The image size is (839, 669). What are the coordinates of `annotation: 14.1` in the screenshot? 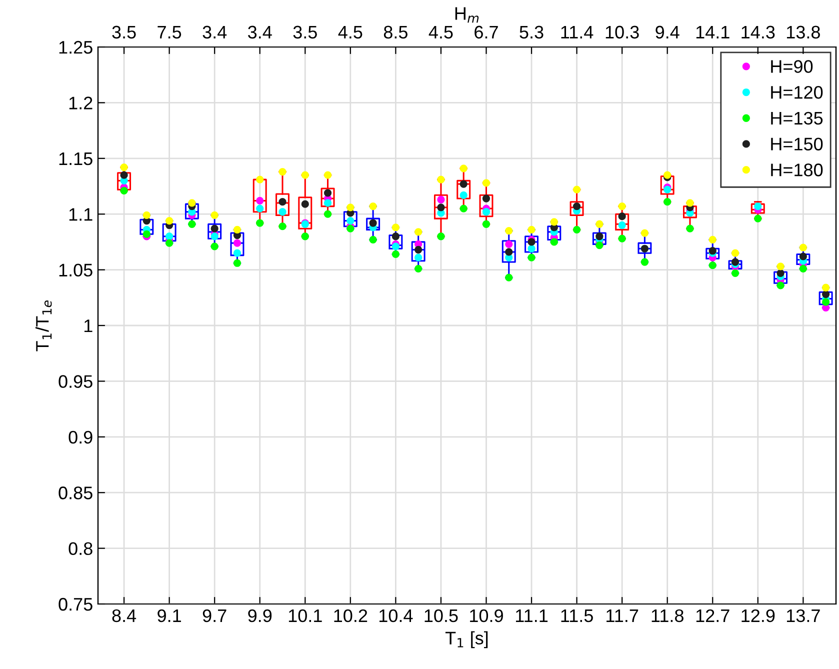 It's located at (713, 32).